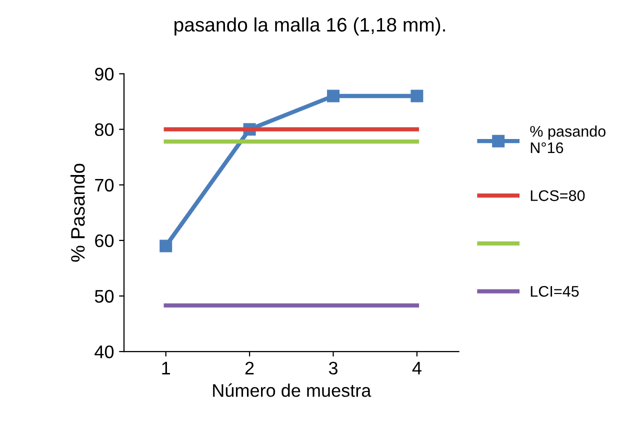 The width and height of the screenshot is (620, 434). Describe the element at coordinates (568, 140) in the screenshot. I see `legend-label: % pasando N°16` at that location.